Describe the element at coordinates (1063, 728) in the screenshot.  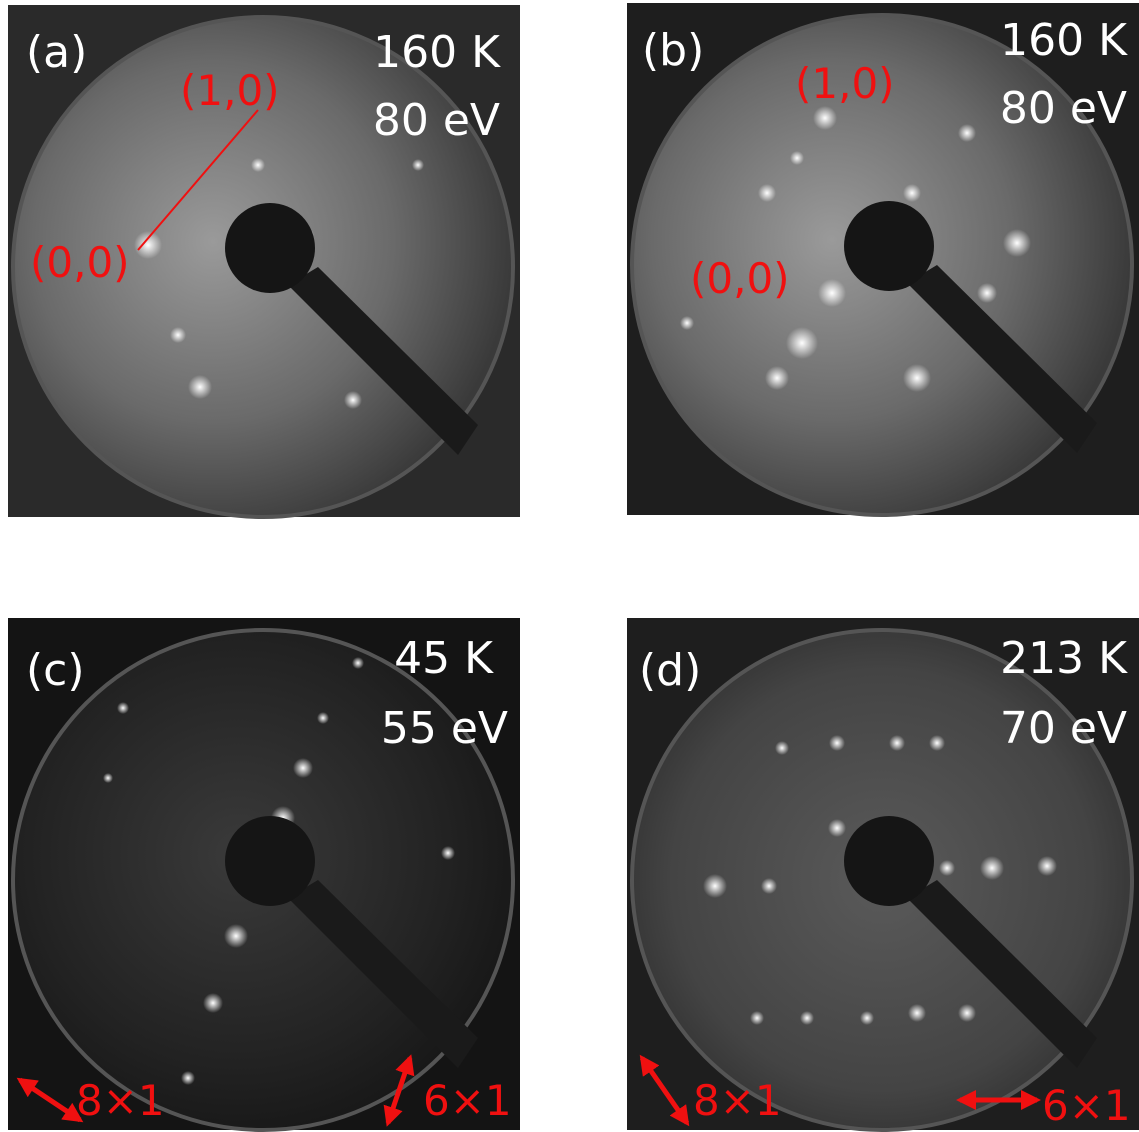
I see `energy: 70 eV` at that location.